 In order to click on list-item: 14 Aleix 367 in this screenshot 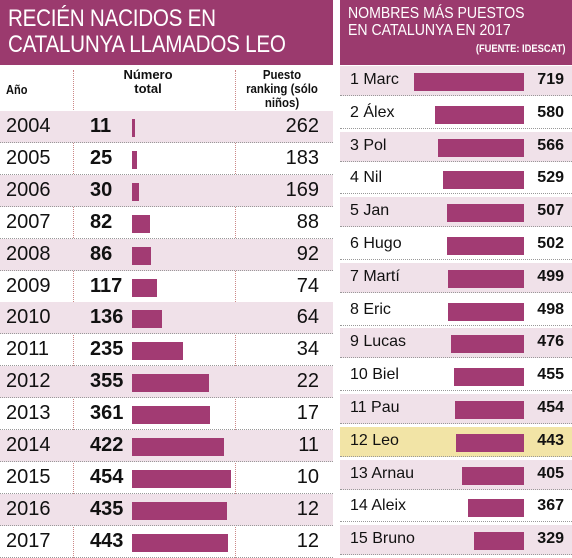, I will do `click(456, 507)`.